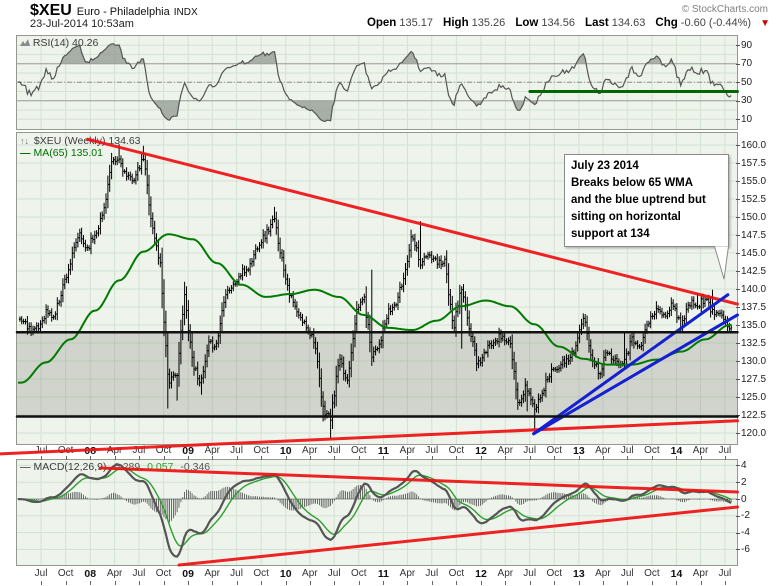  What do you see at coordinates (115, 467) in the screenshot?
I see `macd-legend: — MACD(12,26,9) -0.289, 0.057, -0.346` at bounding box center [115, 467].